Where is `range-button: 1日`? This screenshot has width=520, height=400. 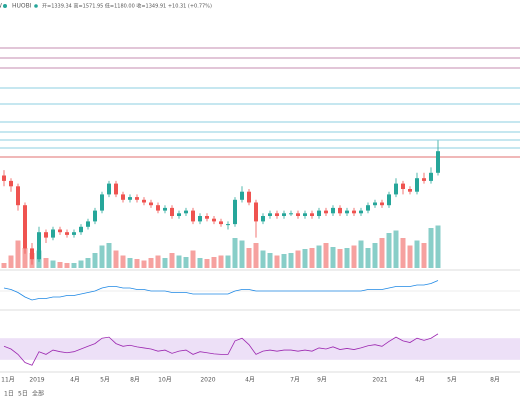
range-button: 1日 is located at coordinates (9, 394).